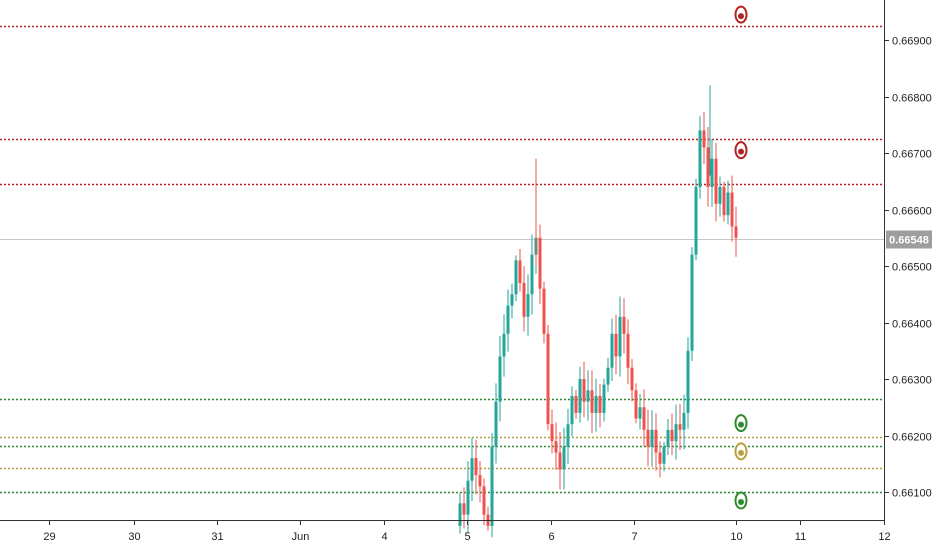 Image resolution: width=932 pixels, height=555 pixels. Describe the element at coordinates (634, 537) in the screenshot. I see `x-tick-label: 7` at that location.